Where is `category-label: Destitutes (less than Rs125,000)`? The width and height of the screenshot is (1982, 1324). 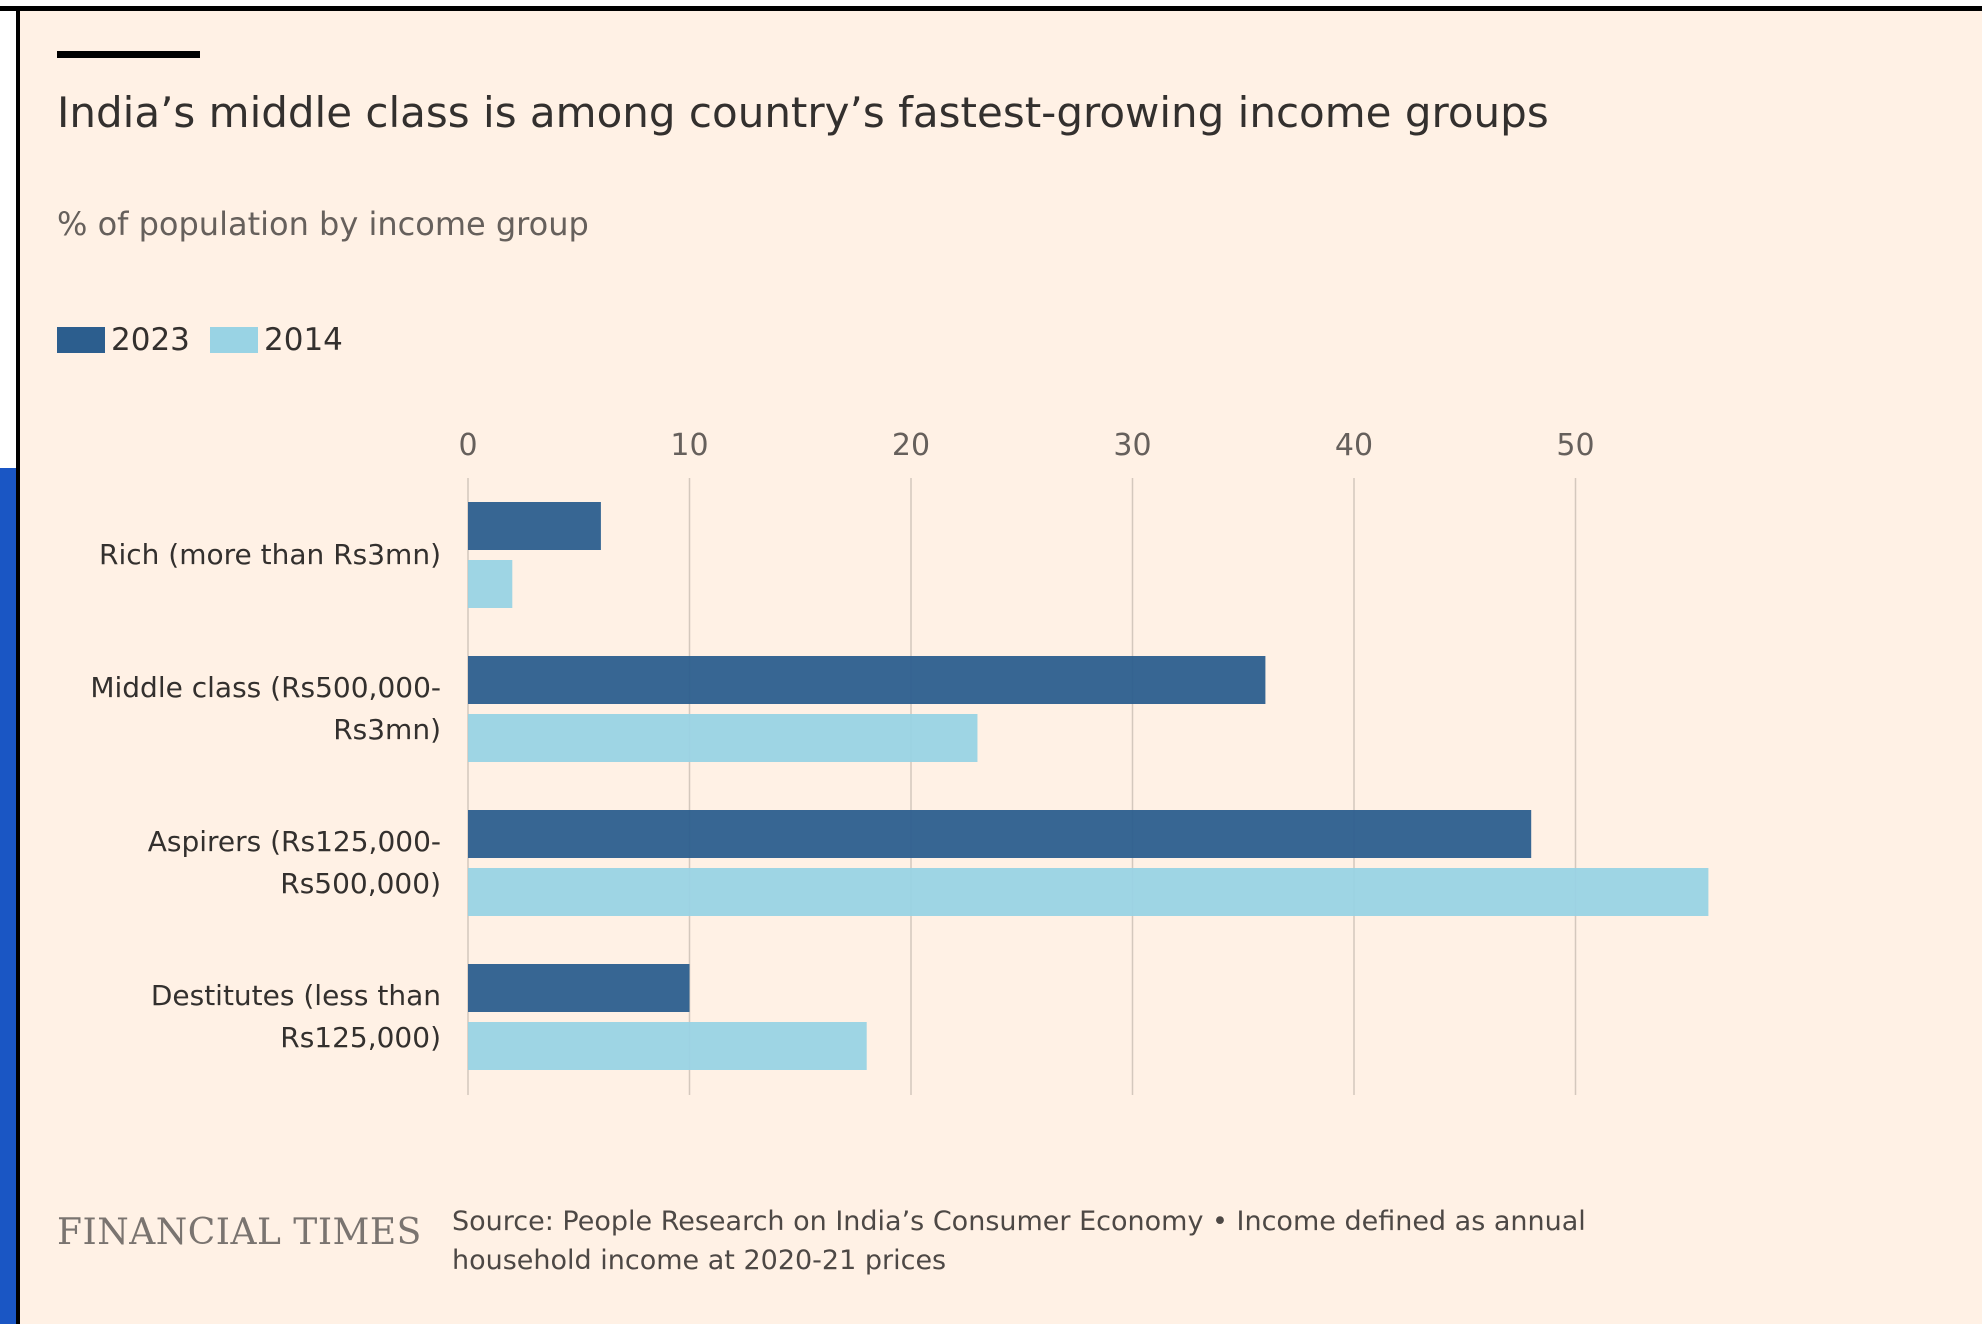
category-label: Destitutes (less than Rs125,000) is located at coordinates (295, 1016).